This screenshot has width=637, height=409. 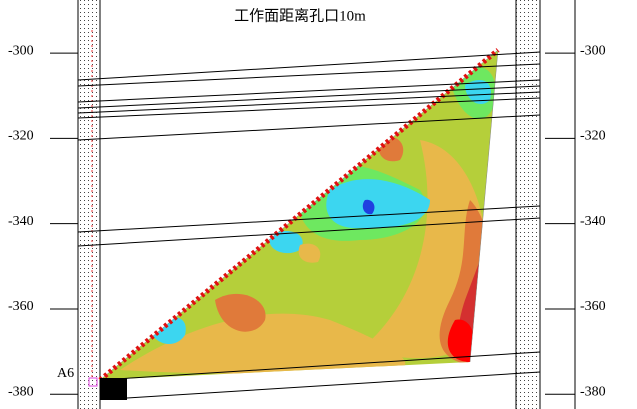 What do you see at coordinates (93, 382) in the screenshot?
I see `sensor-marker` at bounding box center [93, 382].